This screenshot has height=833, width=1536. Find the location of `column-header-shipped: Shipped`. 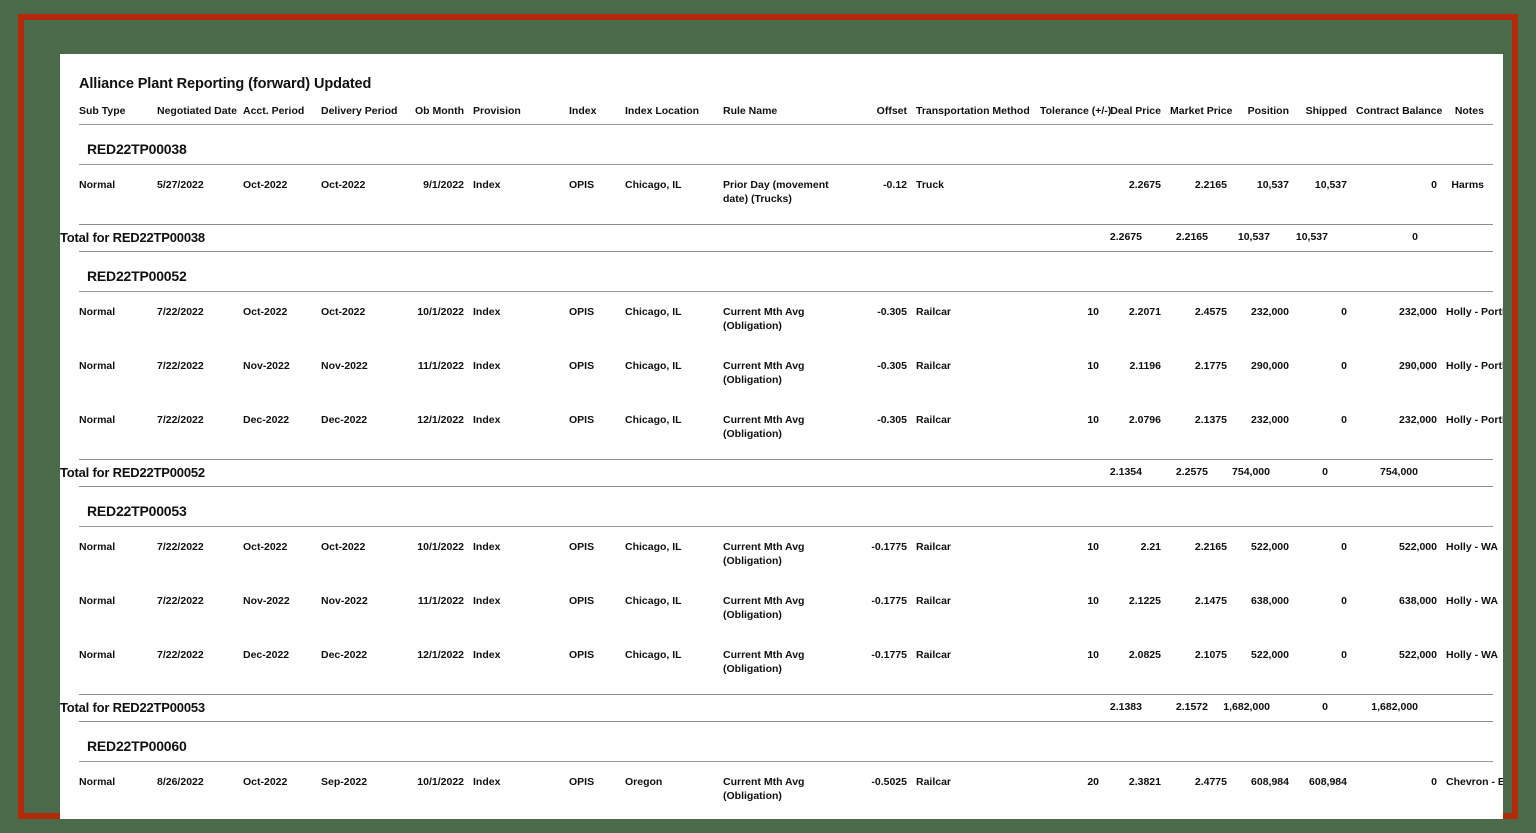

column-header-shipped: Shipped is located at coordinates (1326, 111).